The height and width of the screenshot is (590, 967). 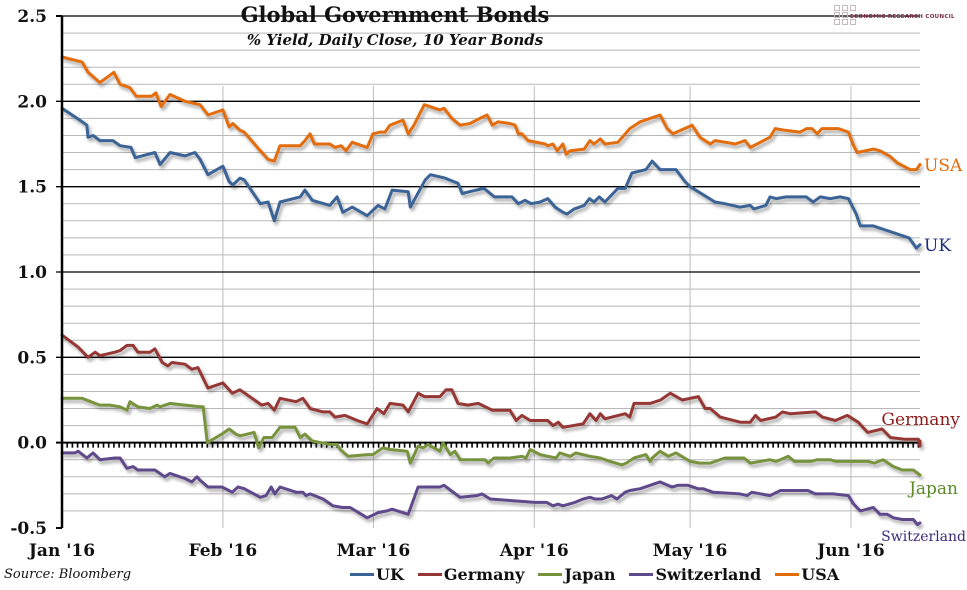 What do you see at coordinates (937, 246) in the screenshot?
I see `end-label-uk: UK` at bounding box center [937, 246].